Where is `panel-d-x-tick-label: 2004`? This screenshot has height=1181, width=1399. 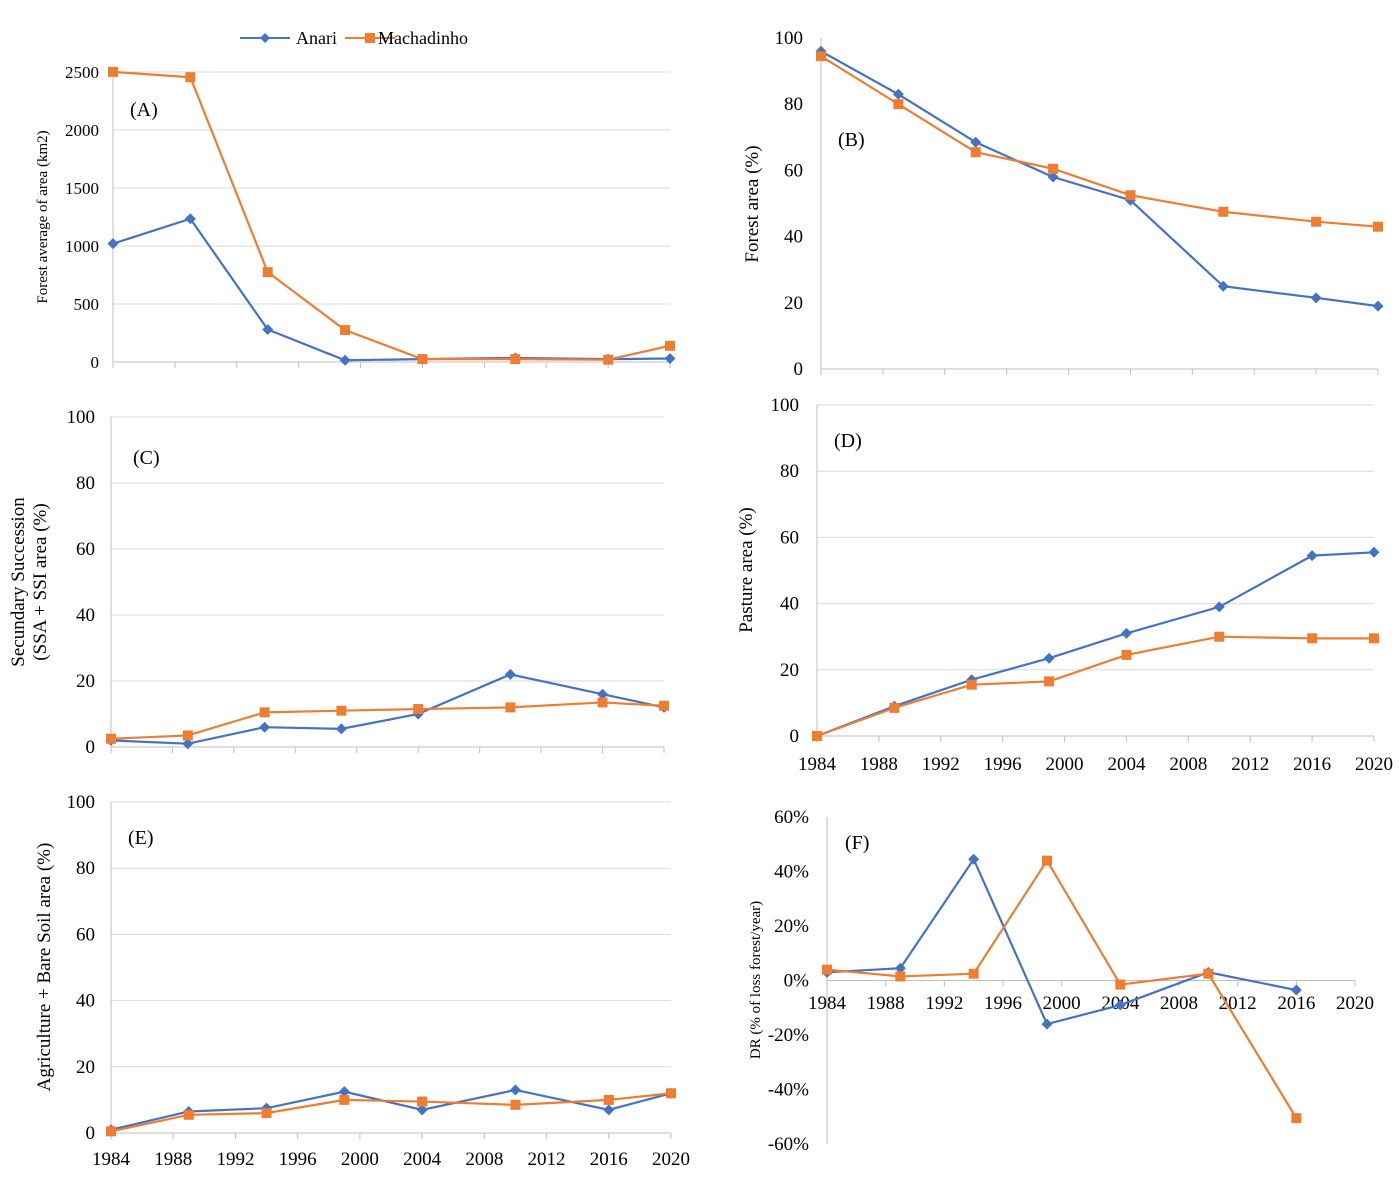 panel-d-x-tick-label: 2004 is located at coordinates (1126, 764).